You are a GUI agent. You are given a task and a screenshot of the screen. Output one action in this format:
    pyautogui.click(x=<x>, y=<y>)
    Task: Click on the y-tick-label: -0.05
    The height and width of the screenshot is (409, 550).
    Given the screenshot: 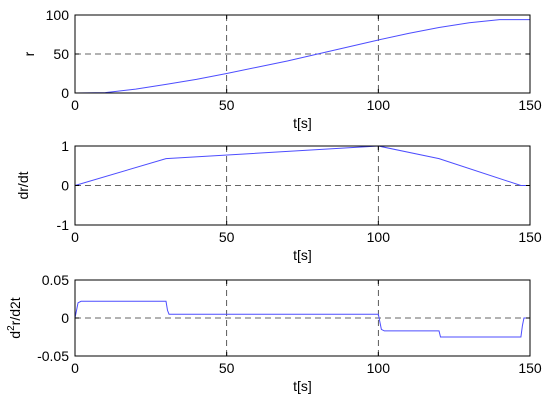 What is the action you would take?
    pyautogui.click(x=53, y=356)
    